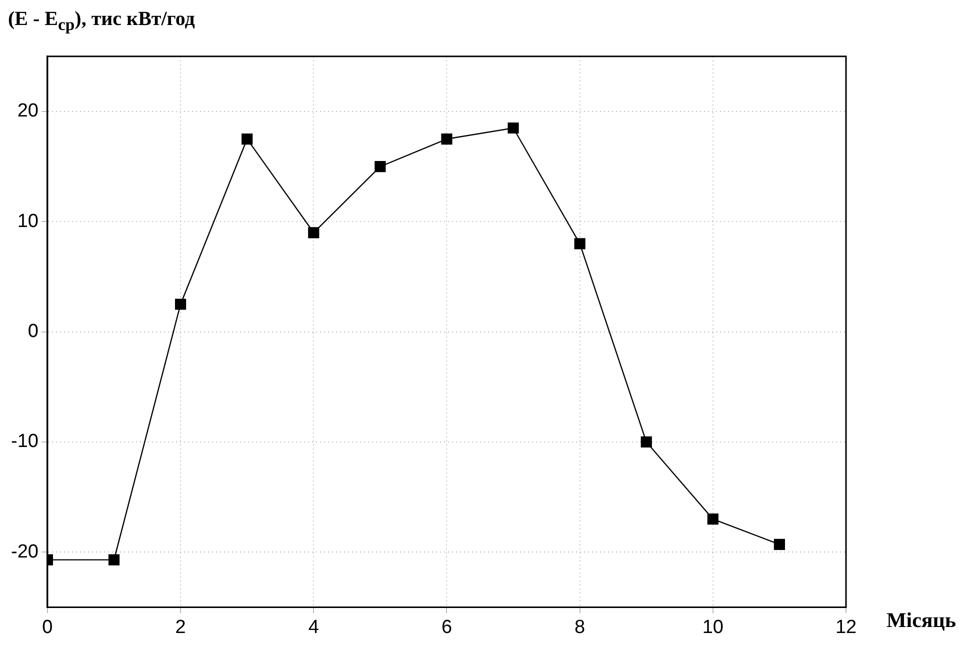 The image size is (964, 658). I want to click on y-tick-label: -20, so click(24, 551).